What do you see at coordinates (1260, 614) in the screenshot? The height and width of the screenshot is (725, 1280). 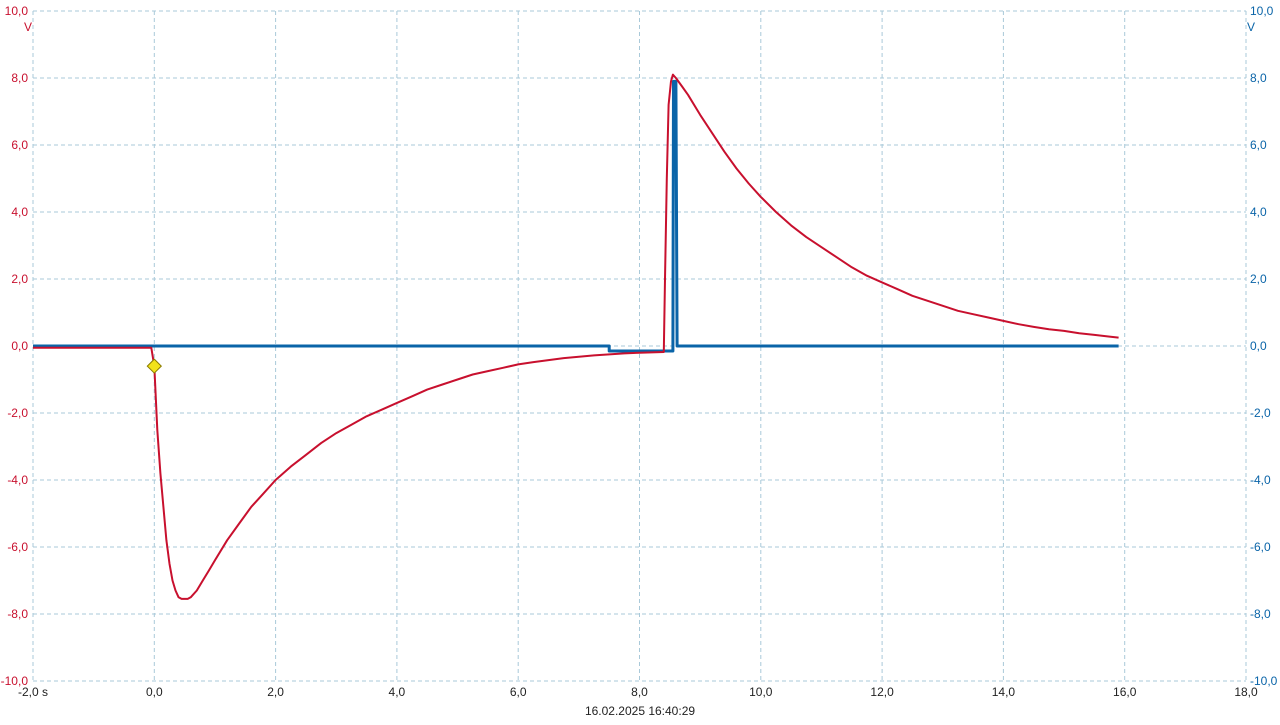 I see `right-y-tick-label: -8,0` at bounding box center [1260, 614].